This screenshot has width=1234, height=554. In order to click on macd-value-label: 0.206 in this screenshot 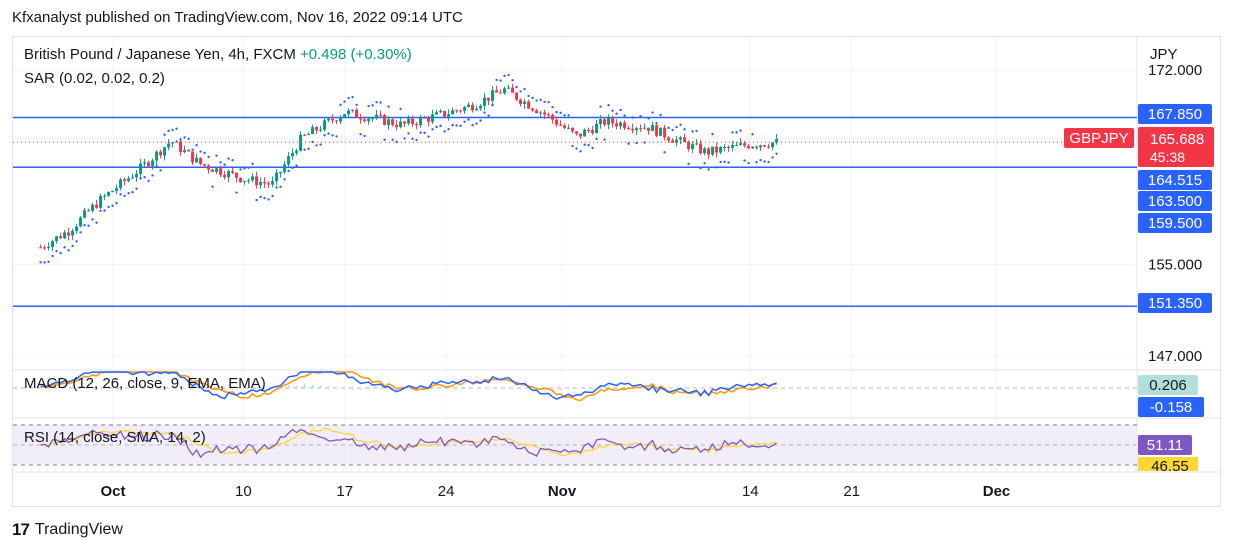, I will do `click(1168, 385)`.